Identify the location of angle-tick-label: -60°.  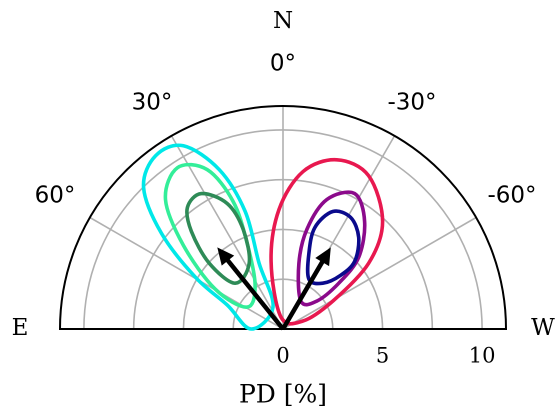
(511, 196).